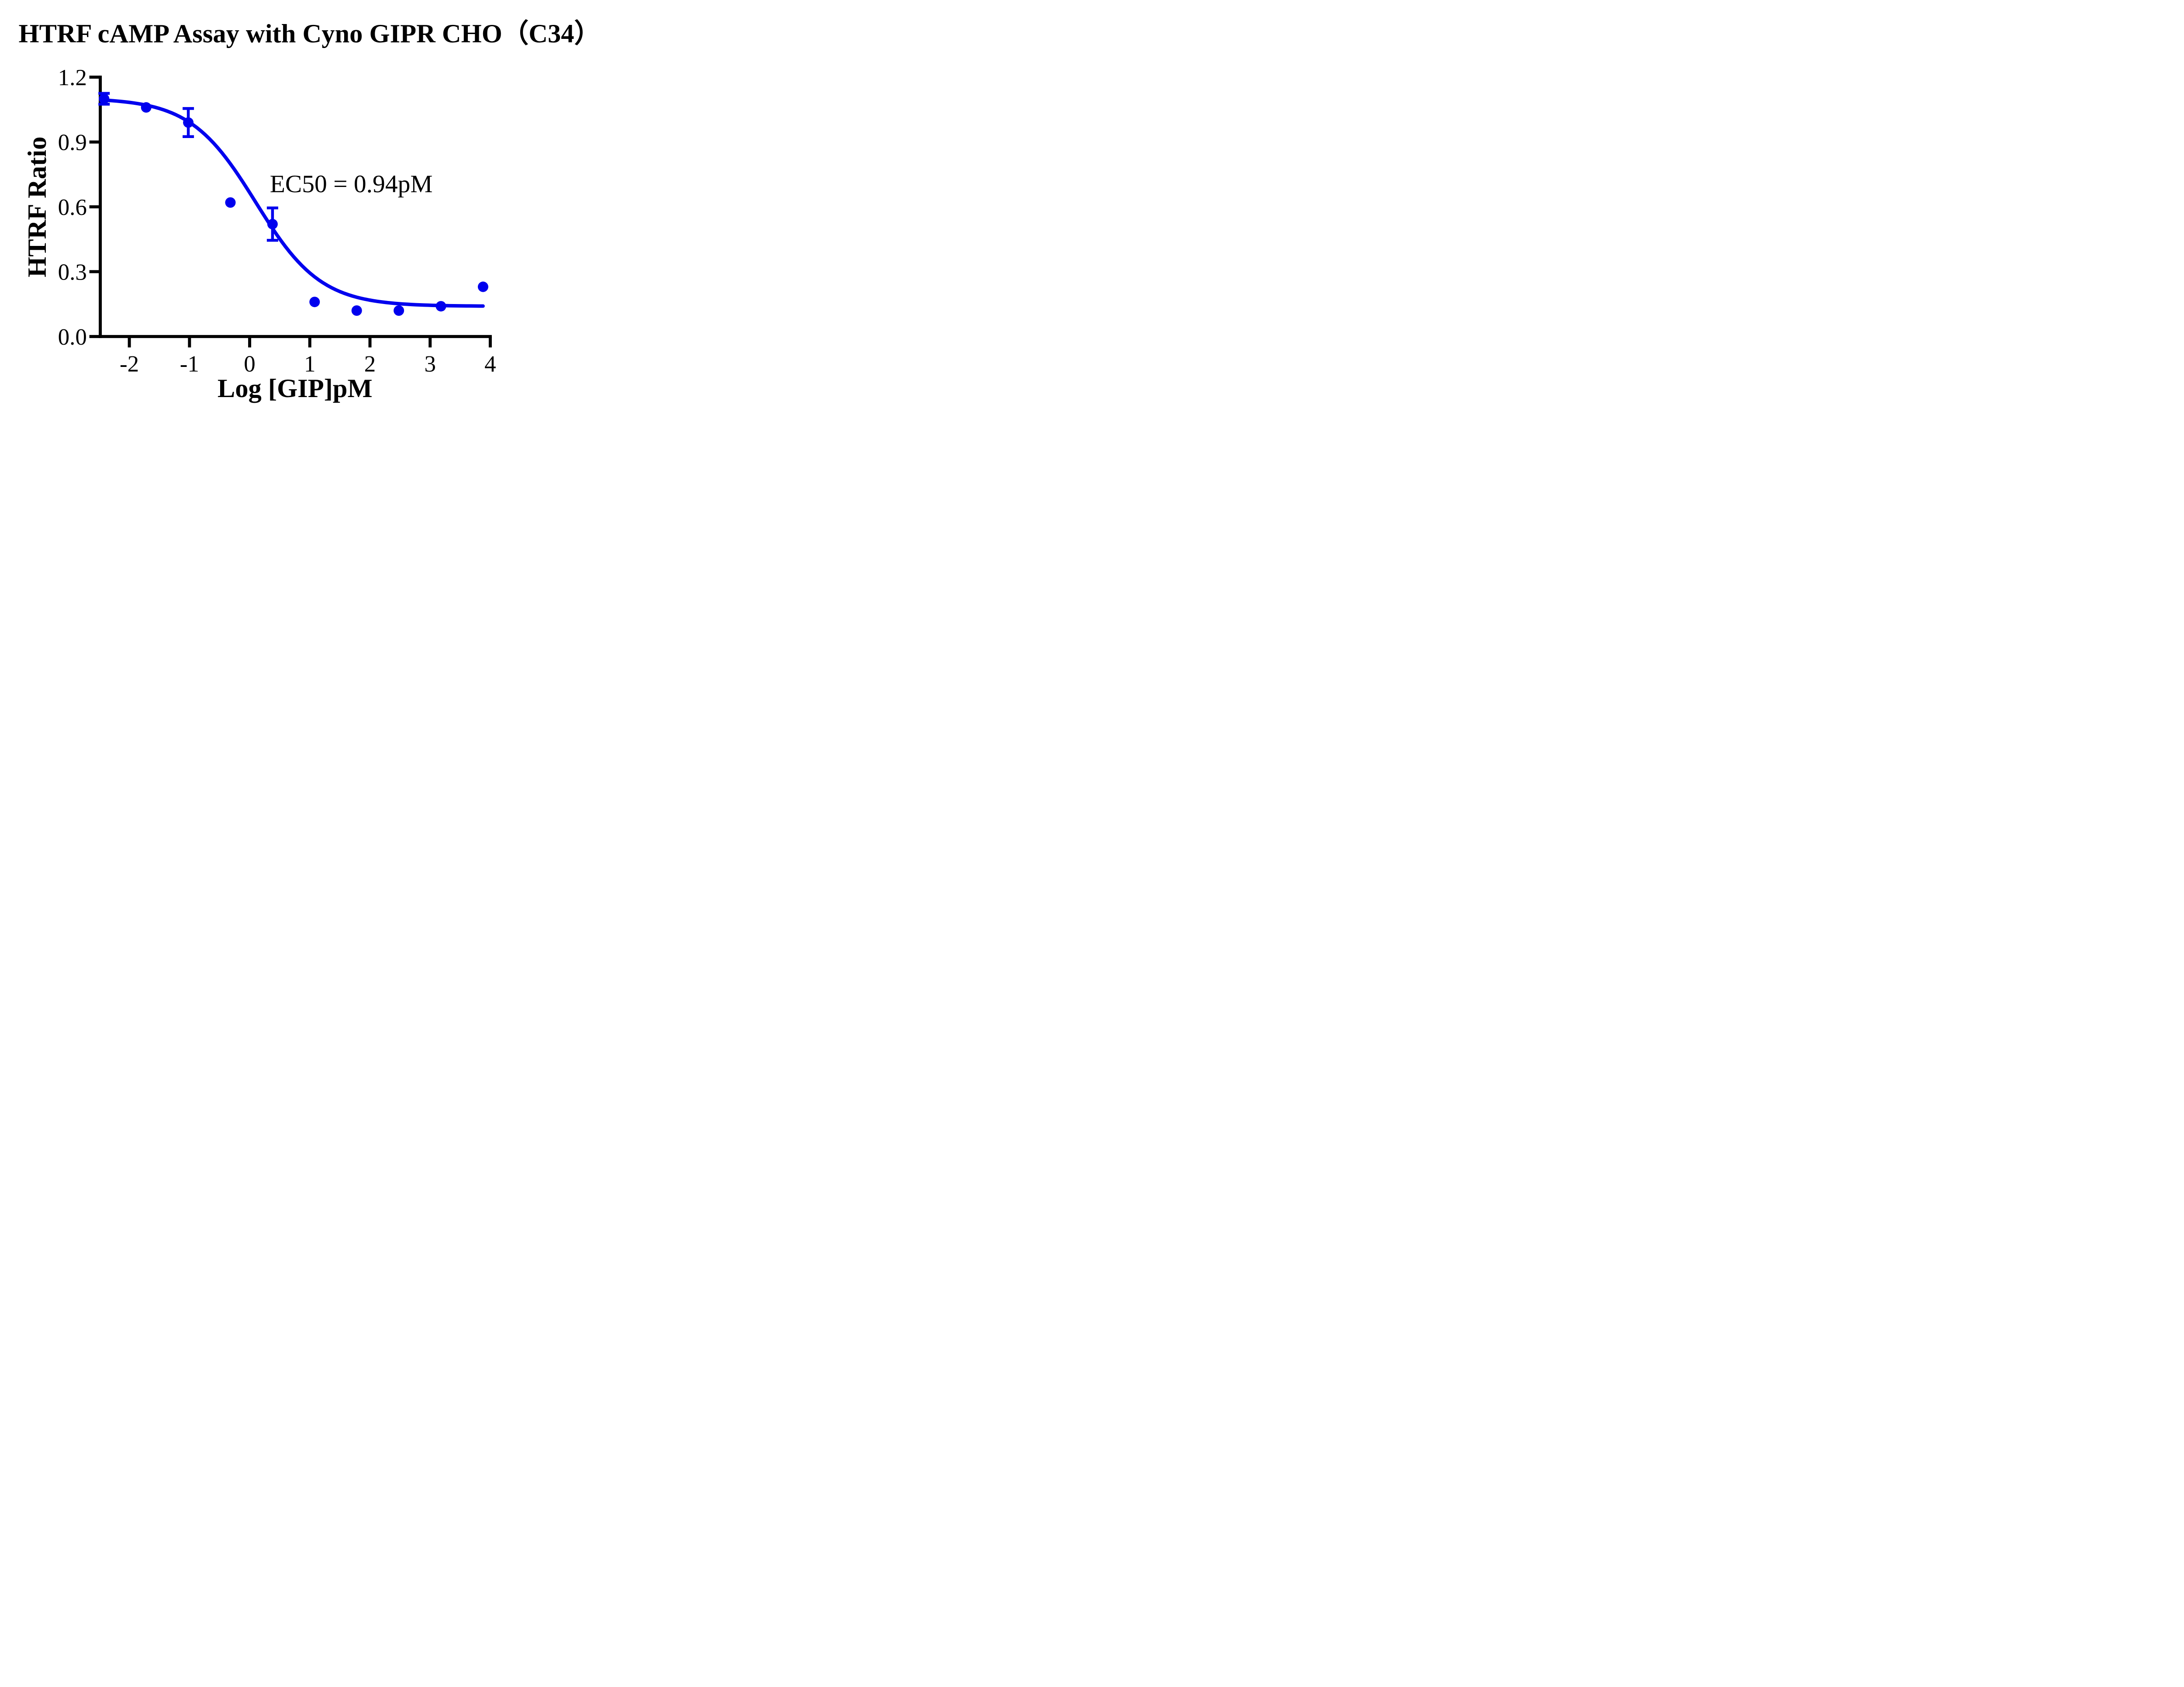 This screenshot has width=2184, height=1687. What do you see at coordinates (37, 207) in the screenshot?
I see `y-axis-label: HTRF Ratio` at bounding box center [37, 207].